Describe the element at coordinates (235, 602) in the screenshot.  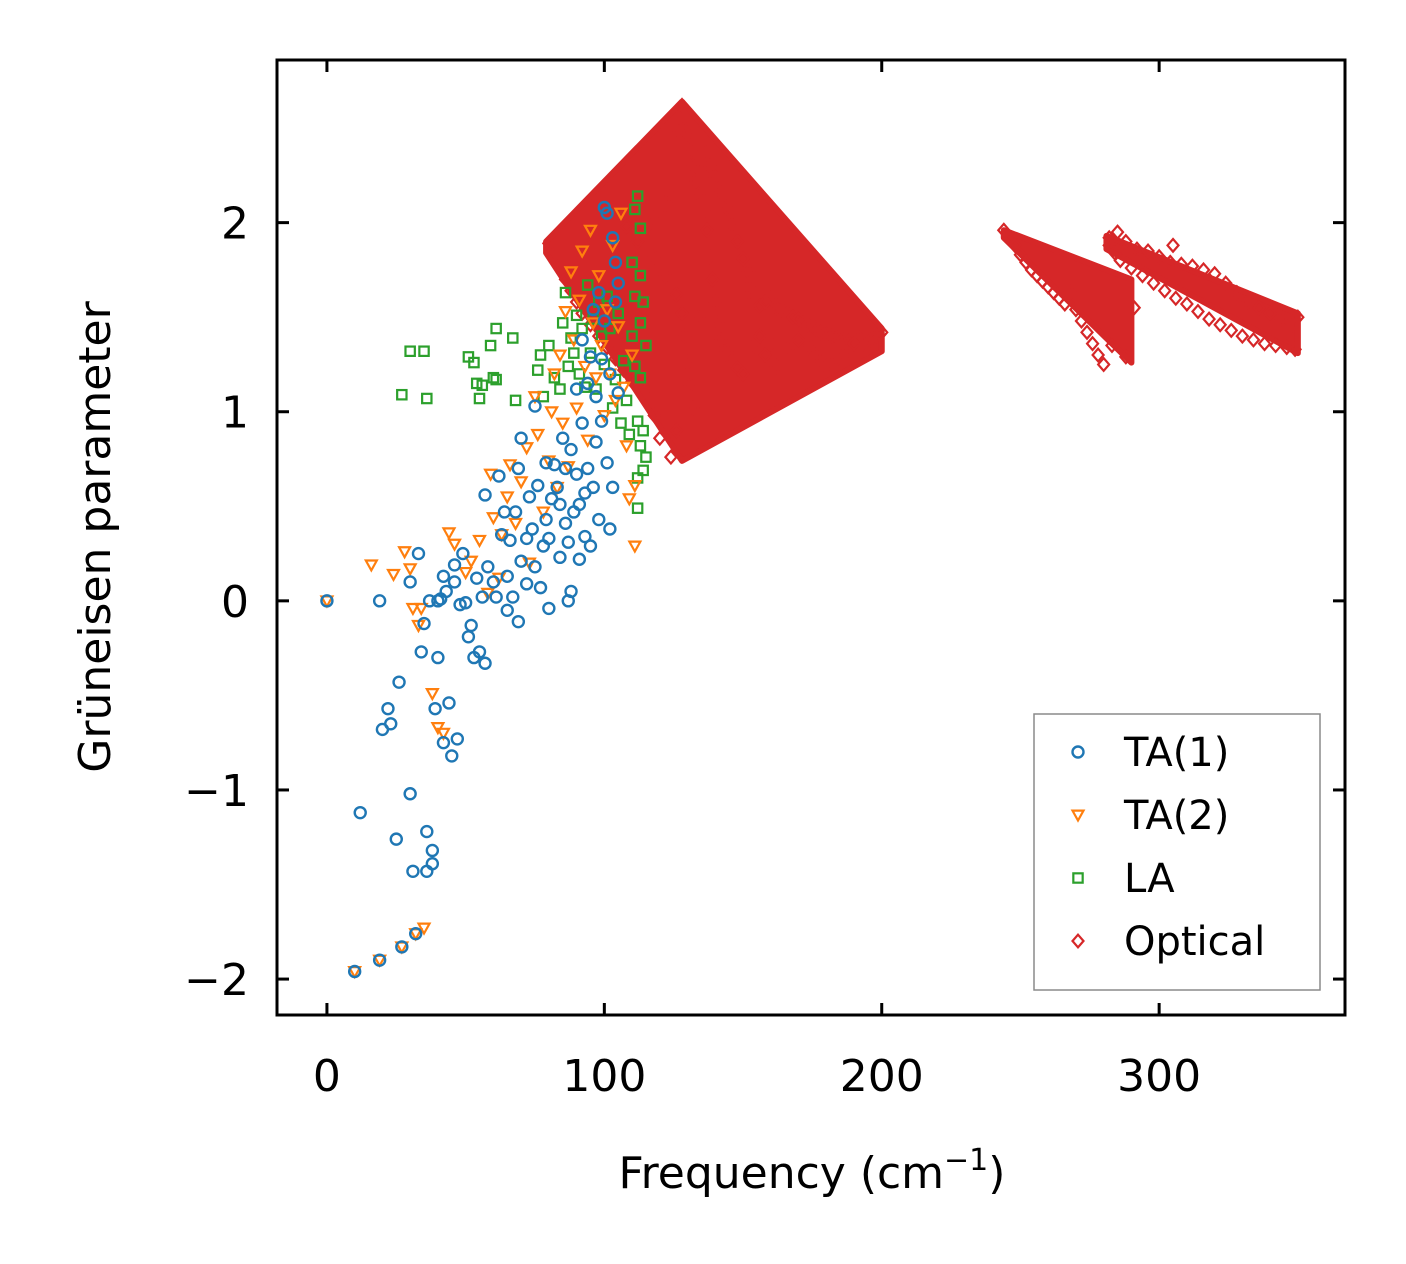
I see `y-tick-label: 0` at that location.